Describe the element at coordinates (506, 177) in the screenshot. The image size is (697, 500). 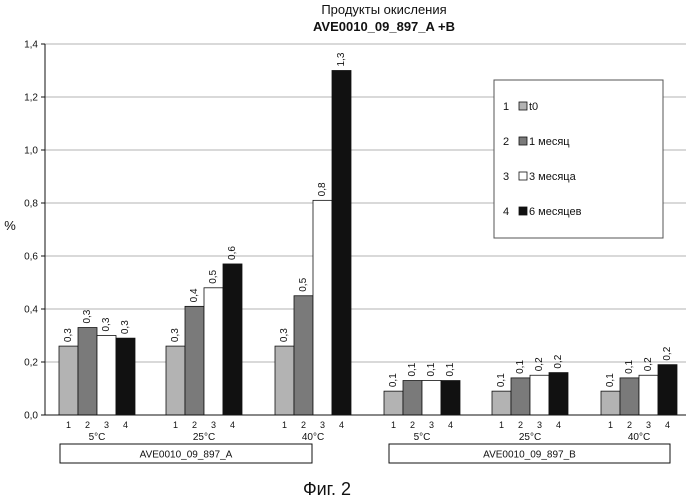
I see `legend-number: 3` at that location.